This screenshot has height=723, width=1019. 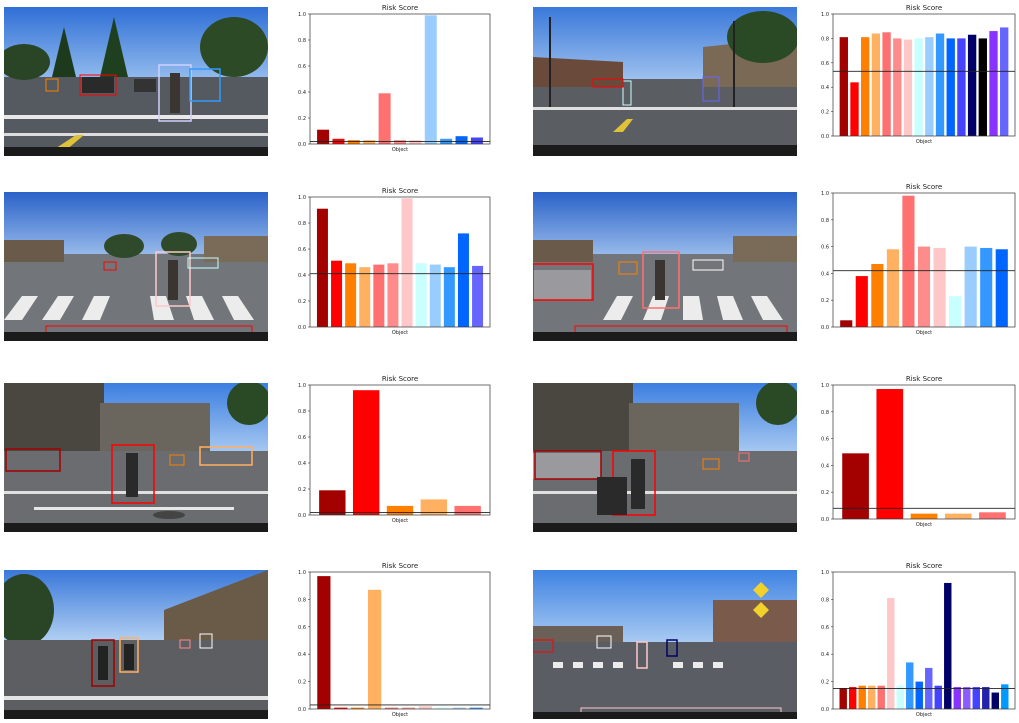 I want to click on risk-score-chart-2: Risk Score 0.0 0.2 0.4 0.6 0.8 1.0 Object, so click(x=913, y=75).